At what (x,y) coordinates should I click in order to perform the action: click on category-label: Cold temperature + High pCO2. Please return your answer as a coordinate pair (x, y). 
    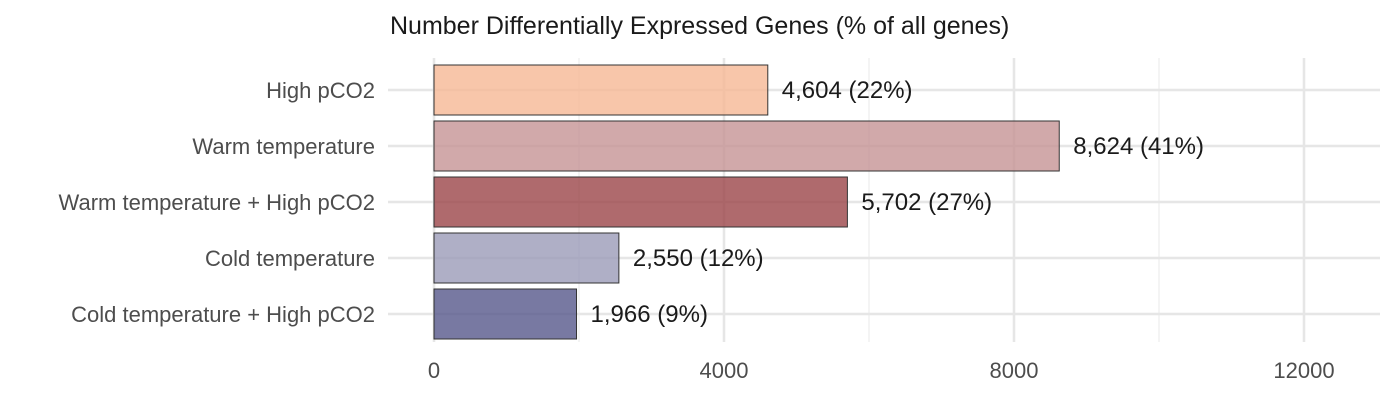
    Looking at the image, I should click on (223, 314).